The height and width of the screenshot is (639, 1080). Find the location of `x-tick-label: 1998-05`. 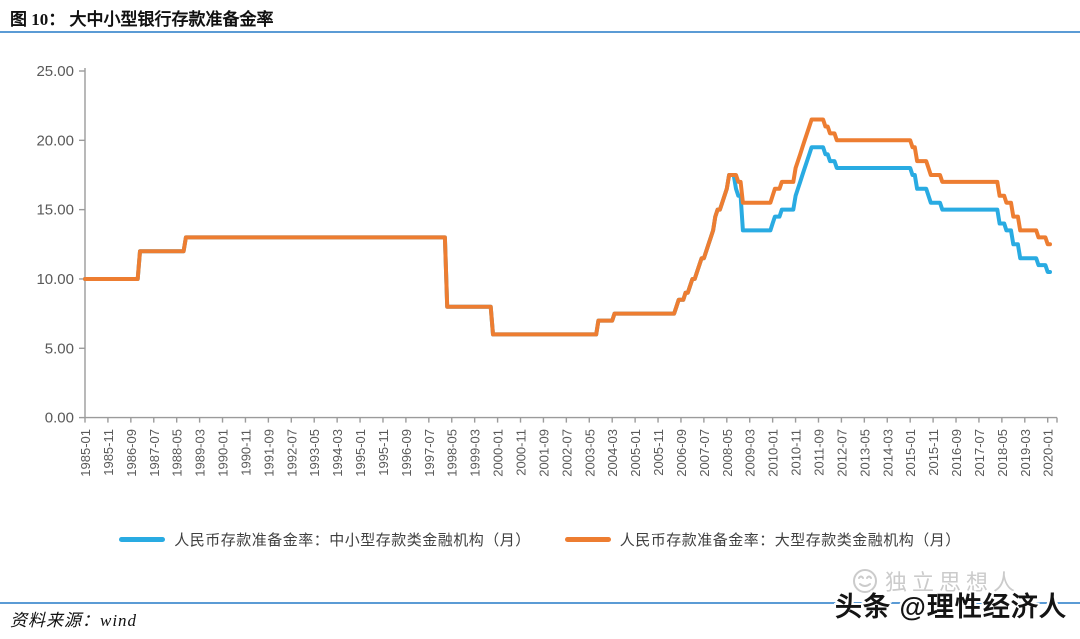

x-tick-label: 1998-05 is located at coordinates (452, 453).